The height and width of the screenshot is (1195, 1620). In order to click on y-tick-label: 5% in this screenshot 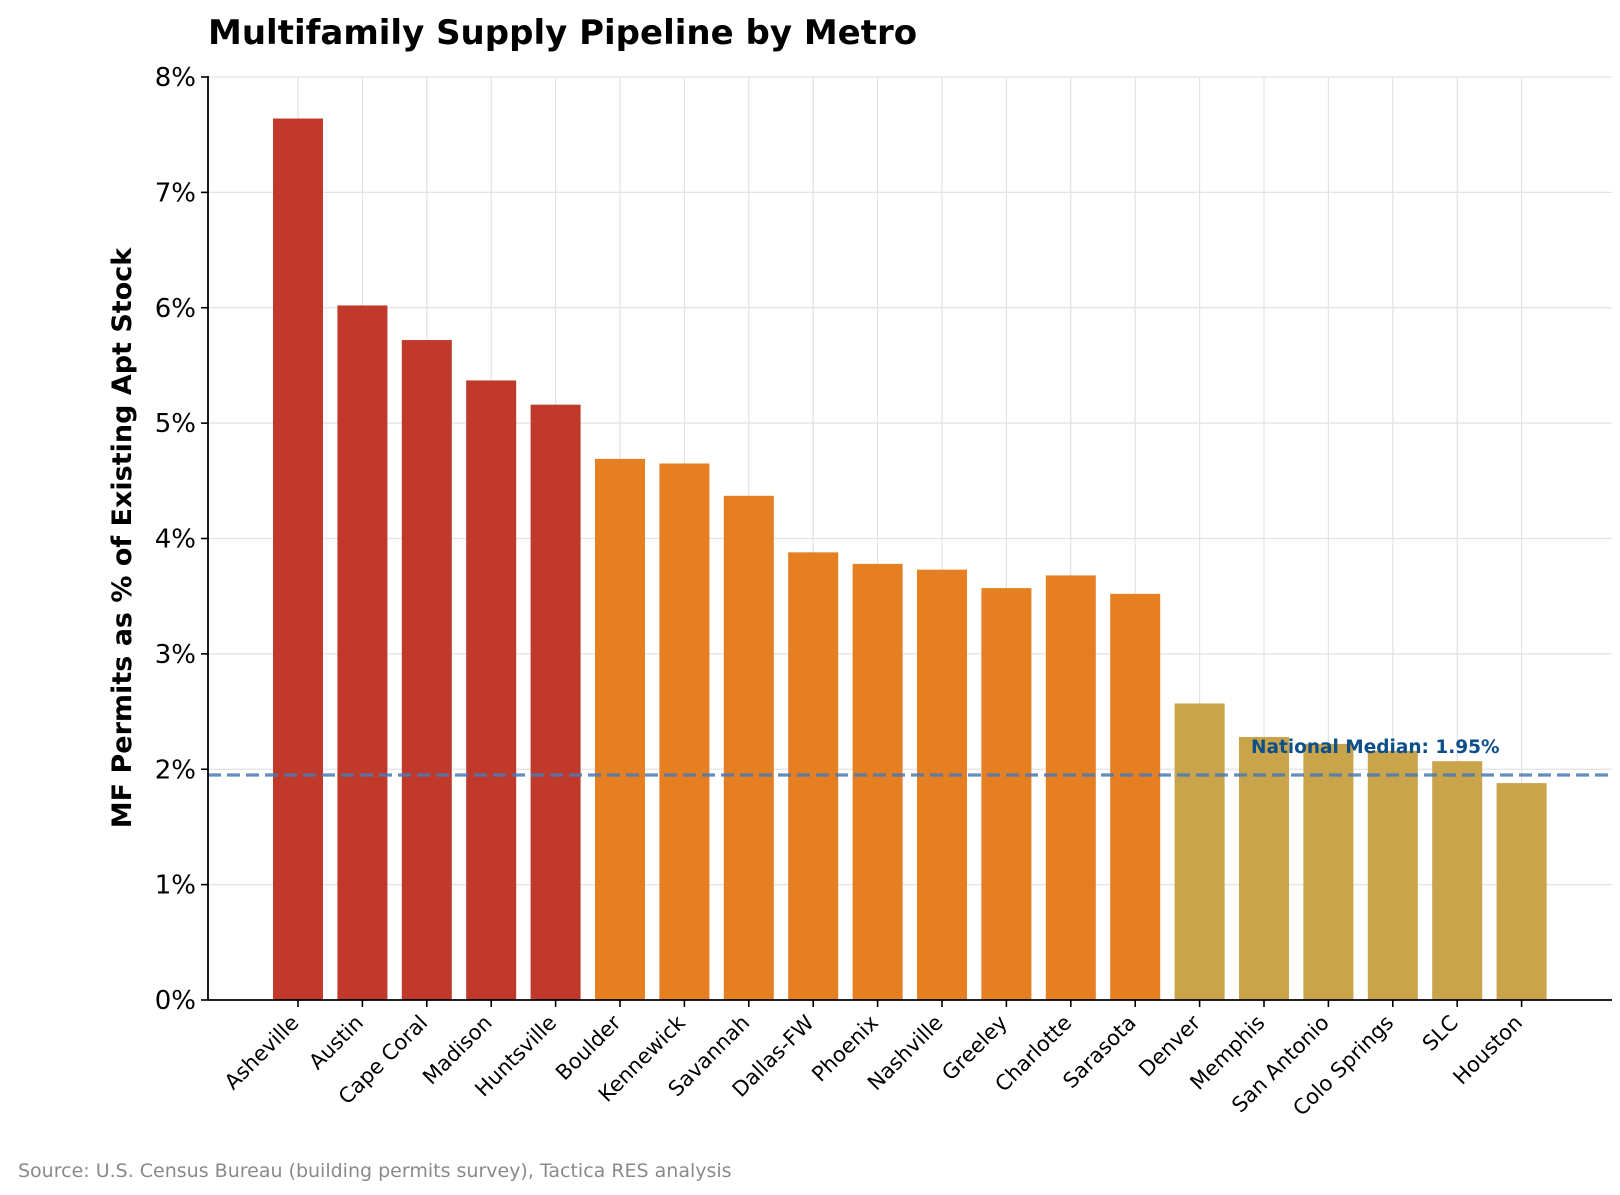, I will do `click(175, 424)`.